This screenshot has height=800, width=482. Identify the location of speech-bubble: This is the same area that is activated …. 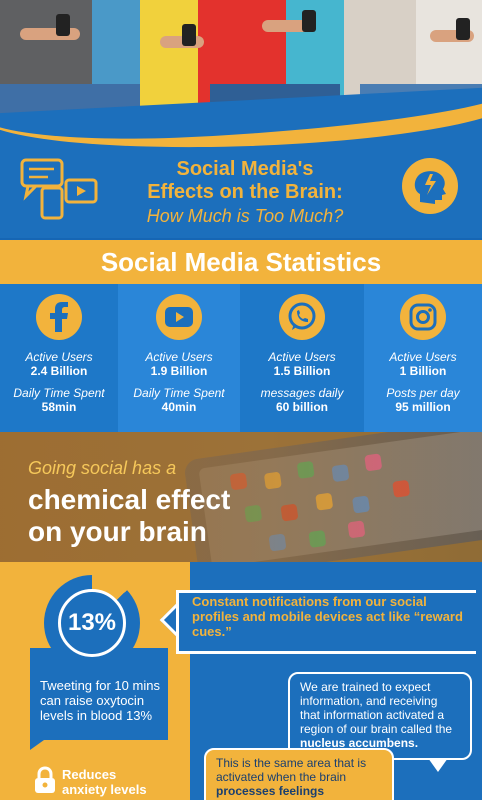
(299, 774).